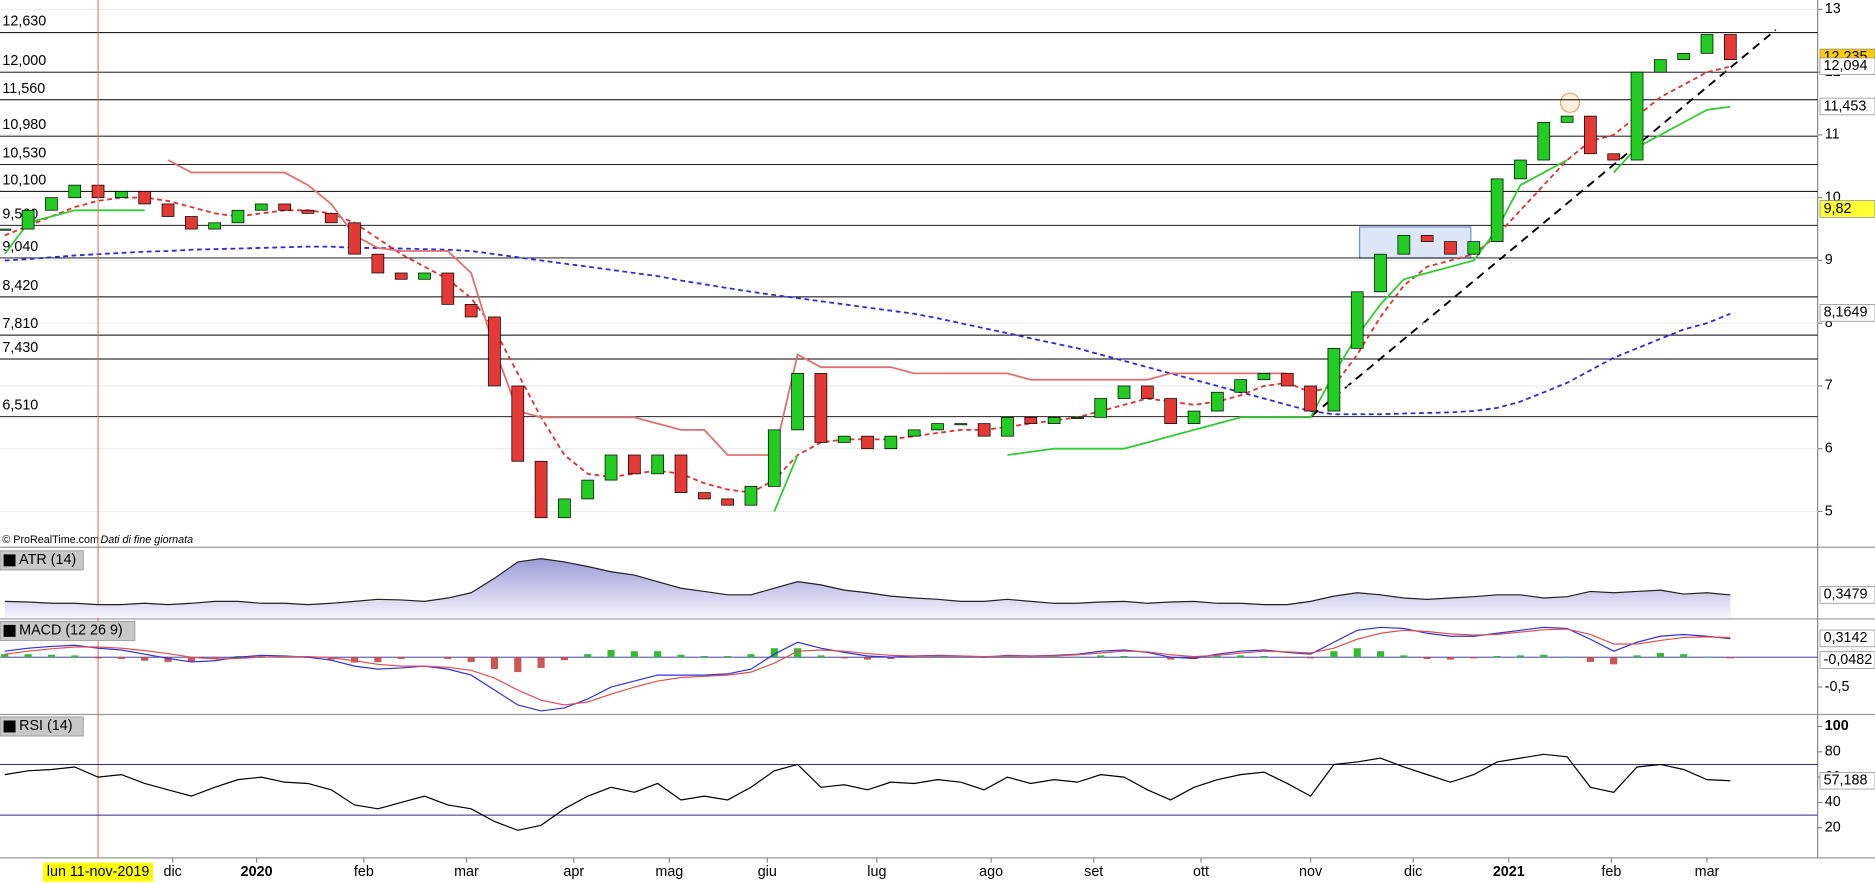  What do you see at coordinates (767, 872) in the screenshot?
I see `x-tick-label: giu` at bounding box center [767, 872].